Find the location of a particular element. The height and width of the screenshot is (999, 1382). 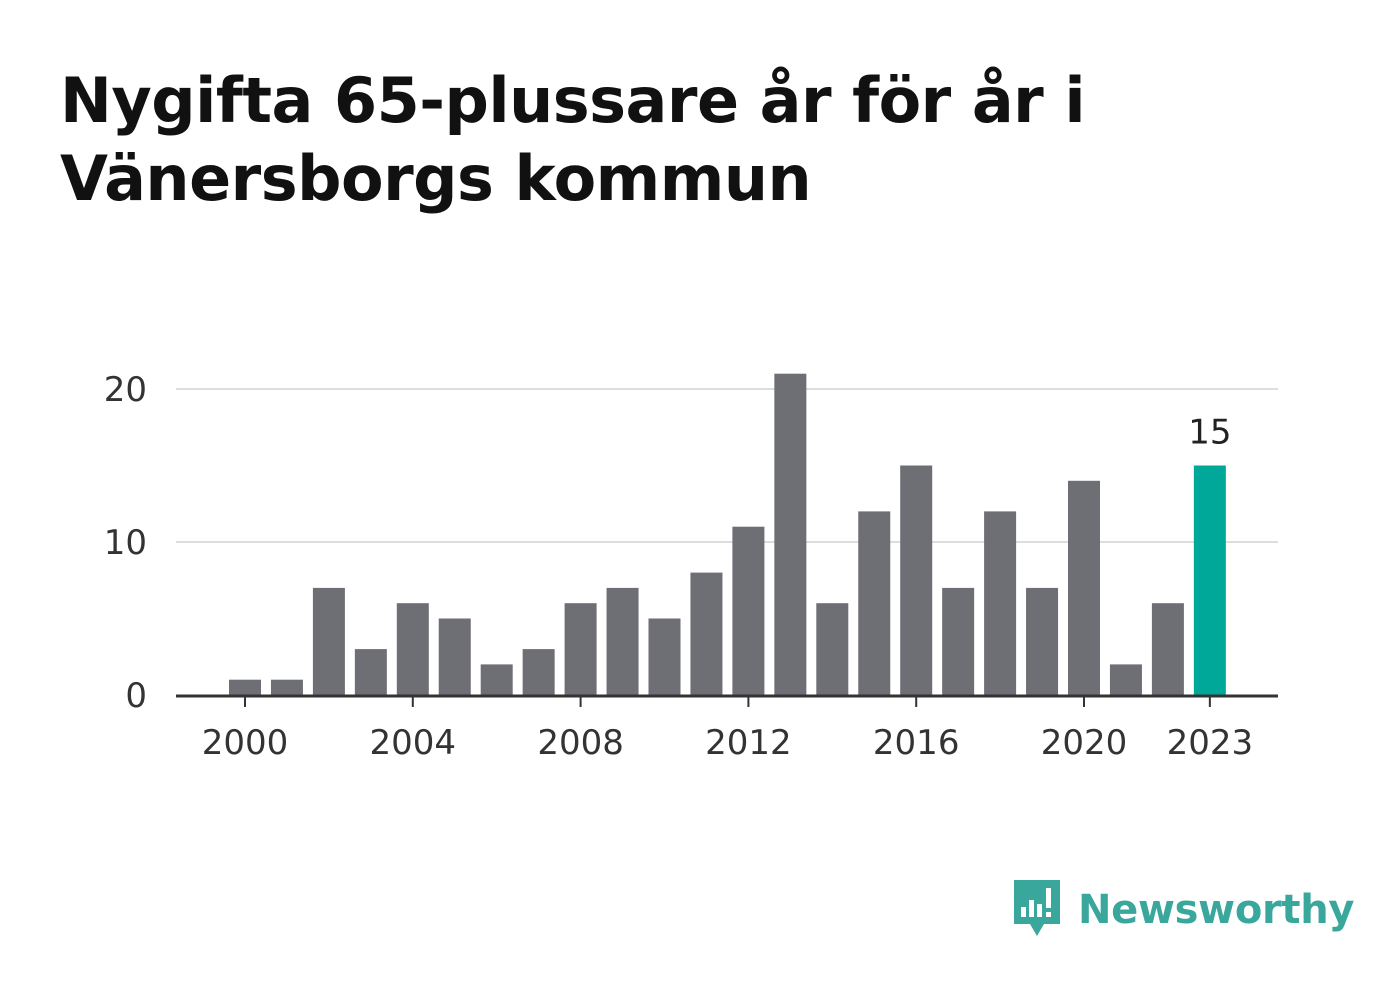

brand-name: Newsworthy is located at coordinates (1216, 910).